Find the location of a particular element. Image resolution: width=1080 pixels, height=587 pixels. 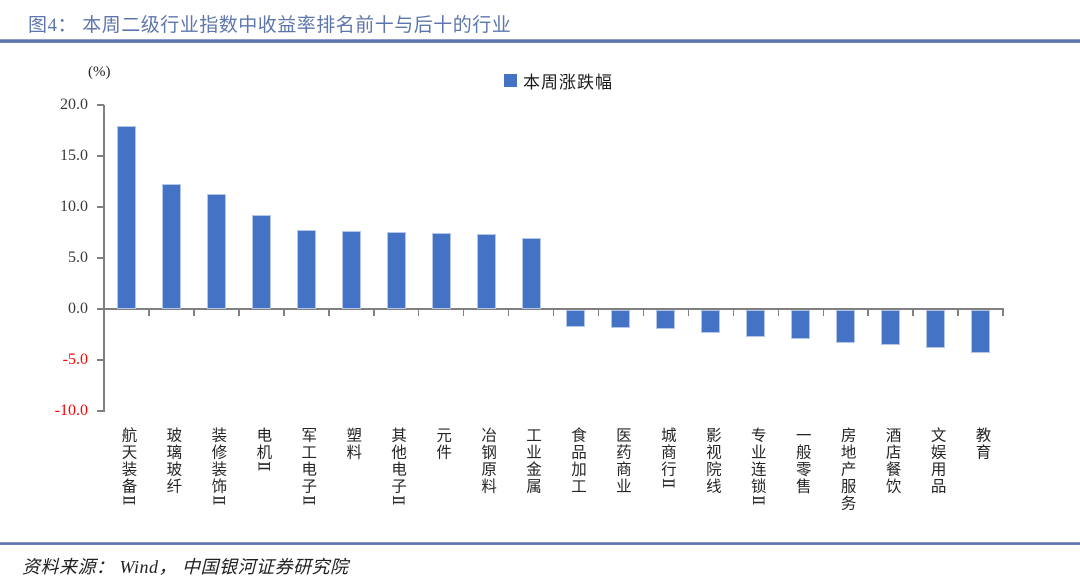

y-axis-label: 10.0 is located at coordinates (74, 206).